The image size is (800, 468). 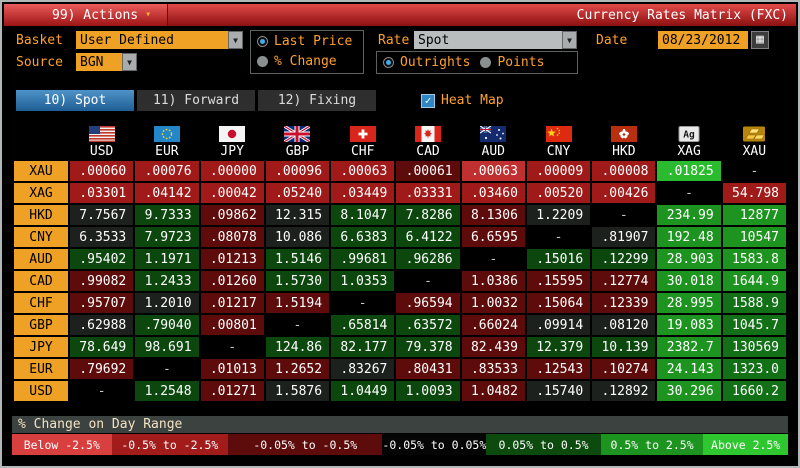 I want to click on matrix-cell: .79692, so click(x=102, y=369).